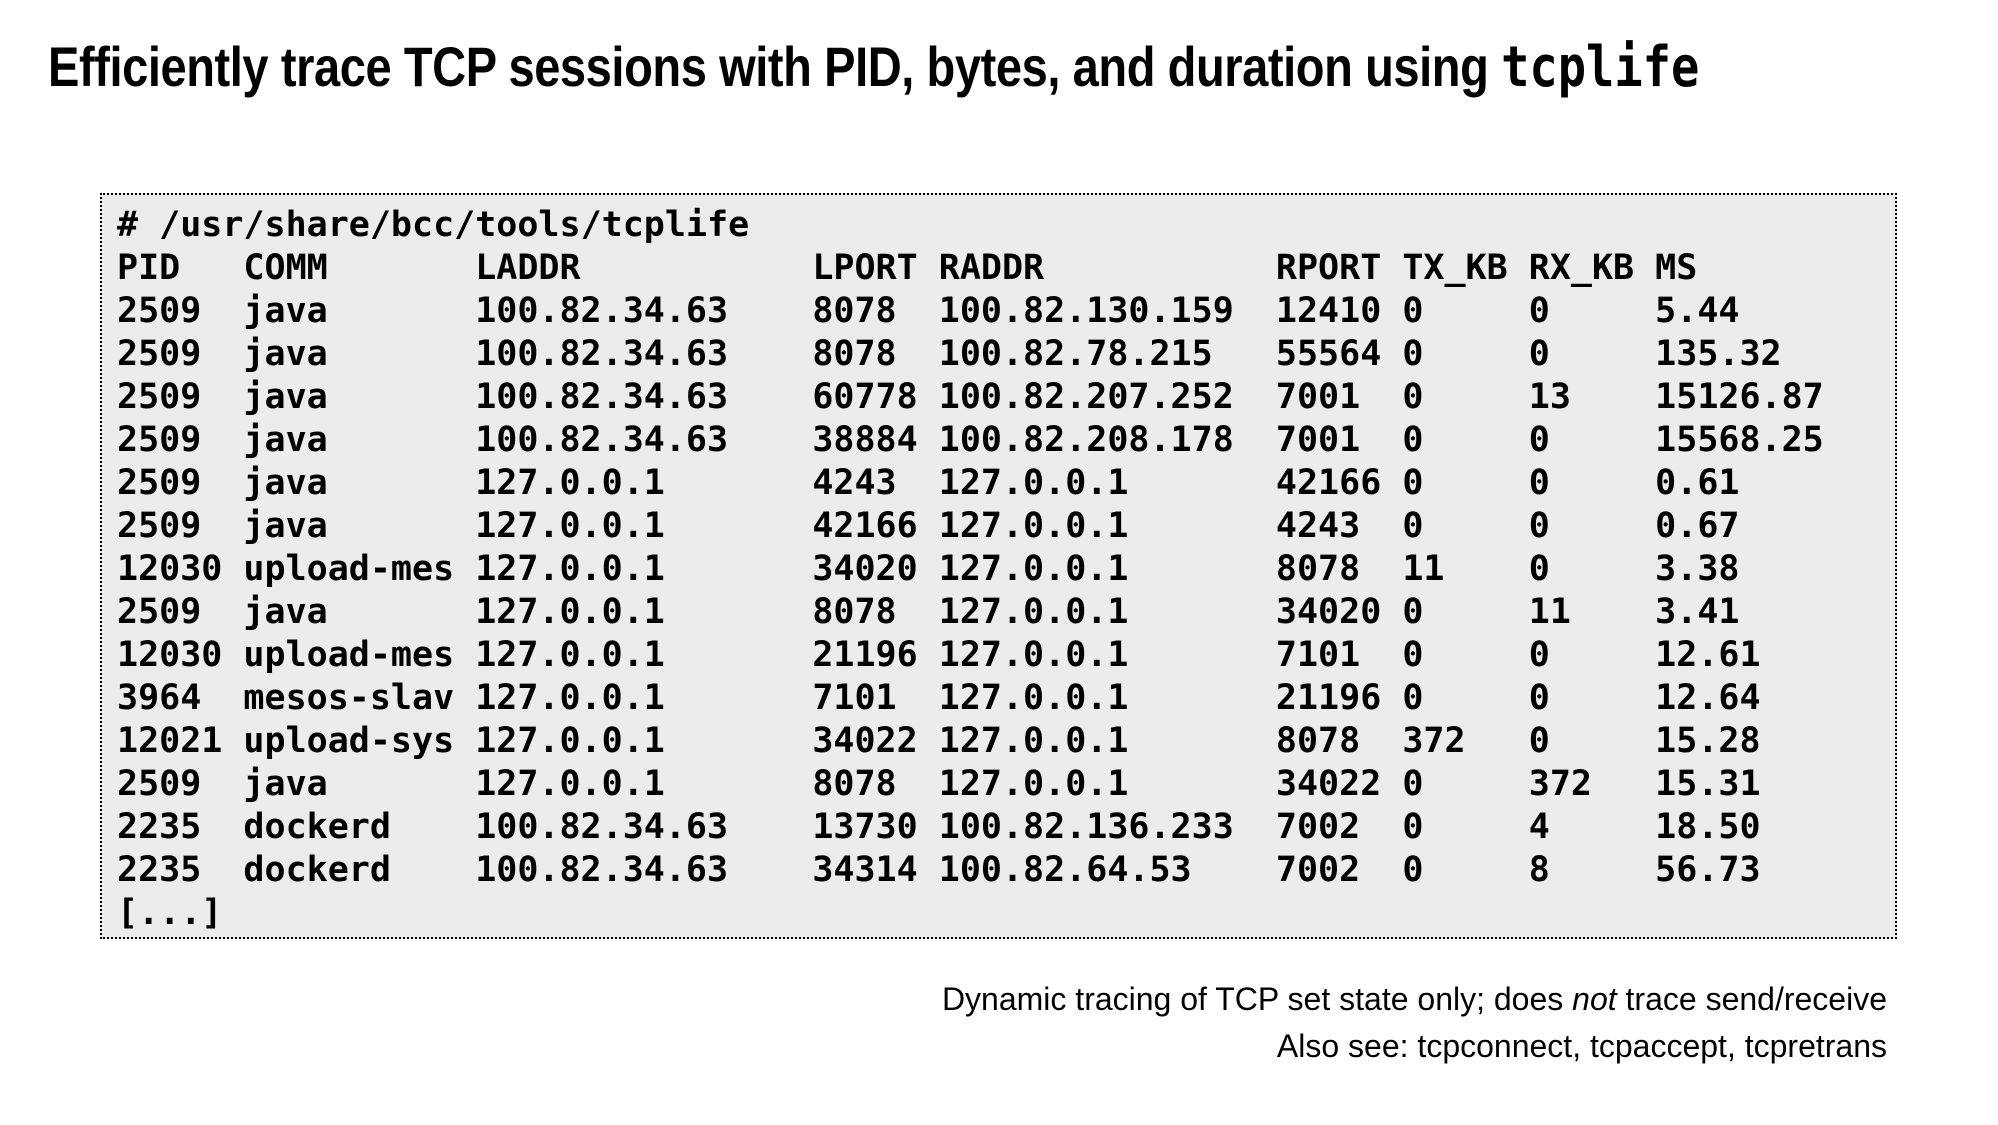  What do you see at coordinates (1455, 268) in the screenshot?
I see `column-header-tx-kb: TX_KB` at bounding box center [1455, 268].